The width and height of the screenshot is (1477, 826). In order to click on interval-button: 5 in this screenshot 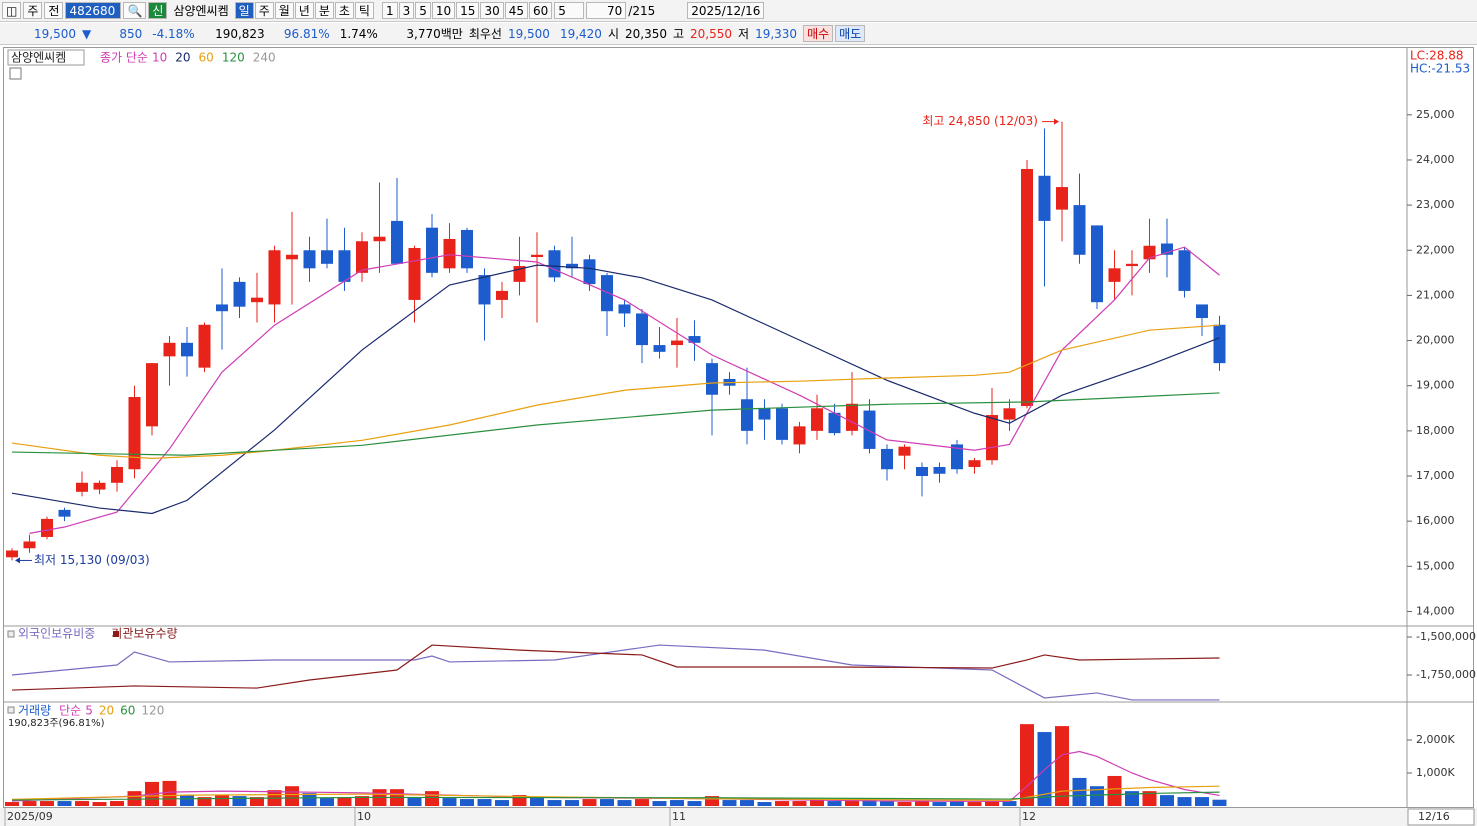, I will do `click(423, 10)`.